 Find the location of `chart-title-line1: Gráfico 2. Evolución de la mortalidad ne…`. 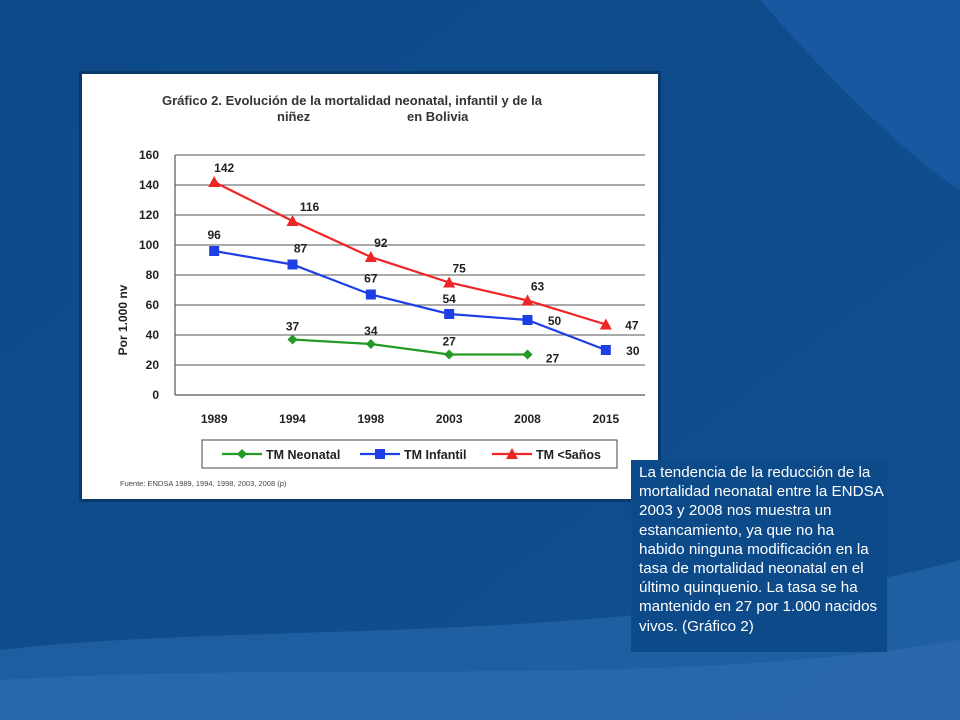

chart-title-line1: Gráfico 2. Evolución de la mortalidad ne… is located at coordinates (352, 100).